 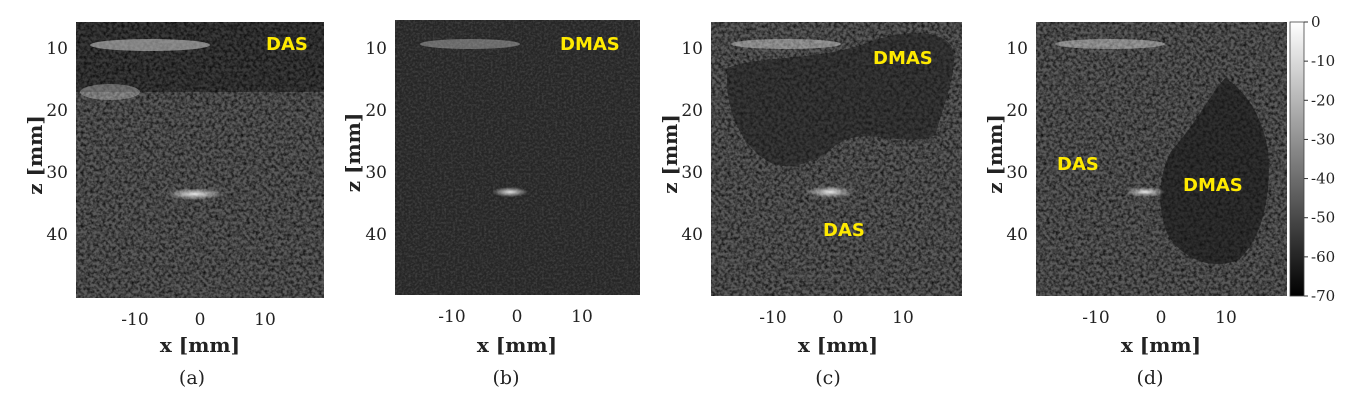 What do you see at coordinates (1017, 173) in the screenshot?
I see `panel-d-ytick: 30` at bounding box center [1017, 173].